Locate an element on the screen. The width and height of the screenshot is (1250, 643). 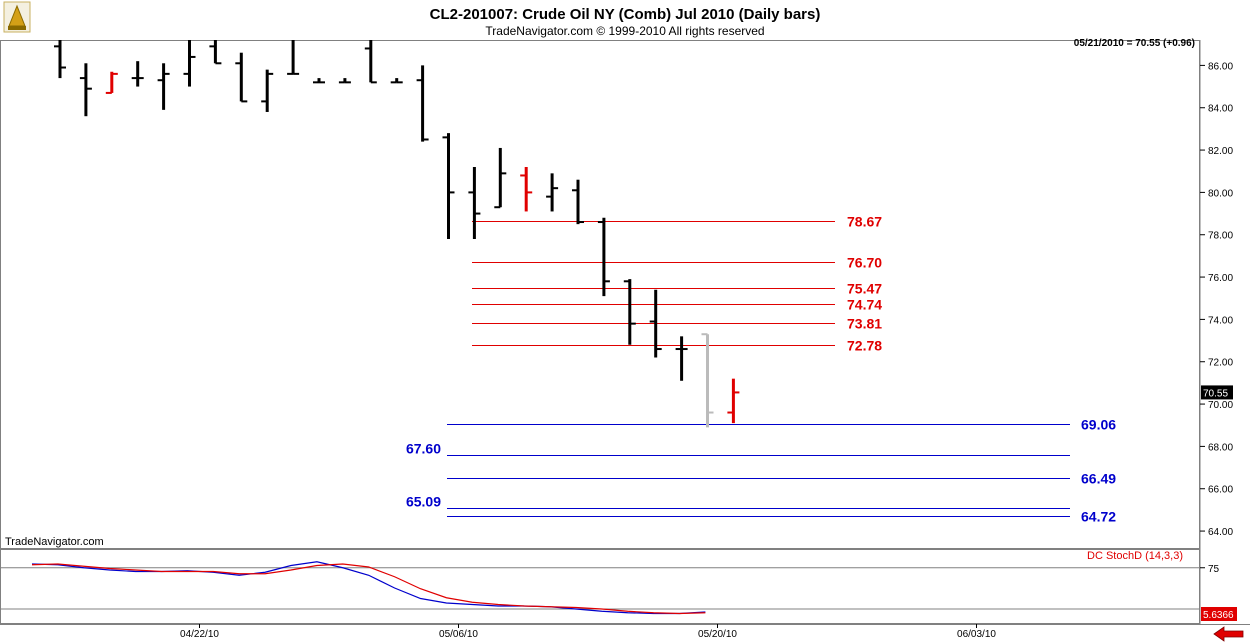
tradenavigator-logo-icon is located at coordinates (17, 17).